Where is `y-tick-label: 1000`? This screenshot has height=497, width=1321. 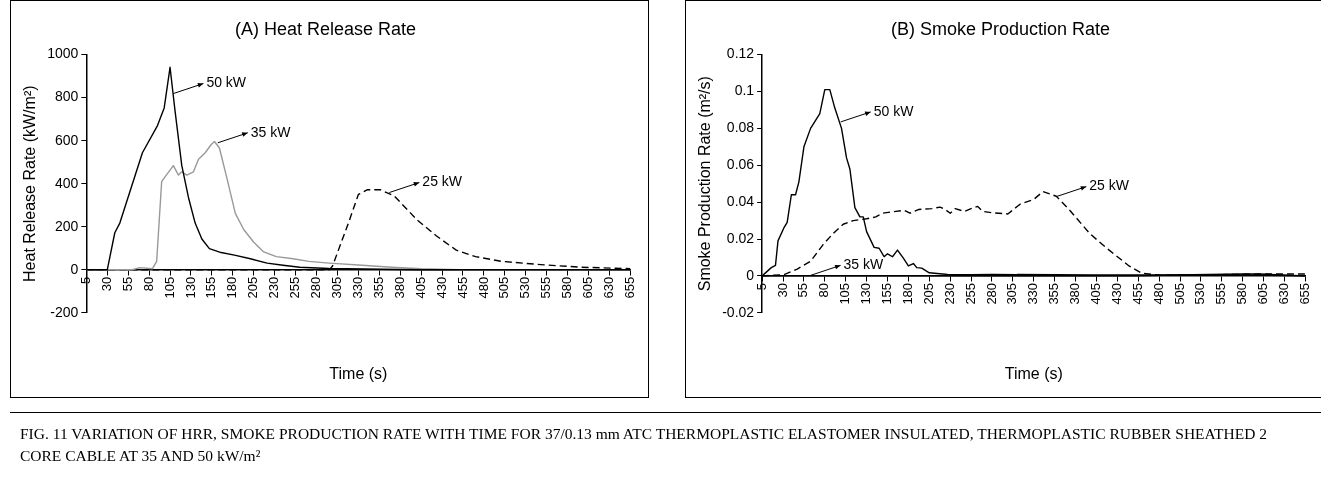 y-tick-label: 1000 is located at coordinates (63, 53).